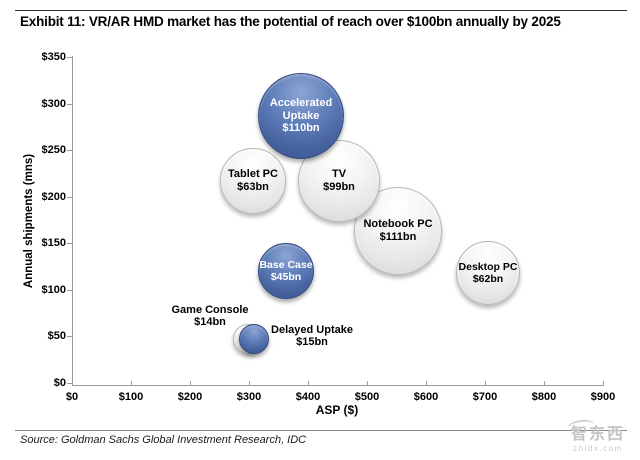 The height and width of the screenshot is (460, 640). I want to click on y-tick-label: $150, so click(53, 243).